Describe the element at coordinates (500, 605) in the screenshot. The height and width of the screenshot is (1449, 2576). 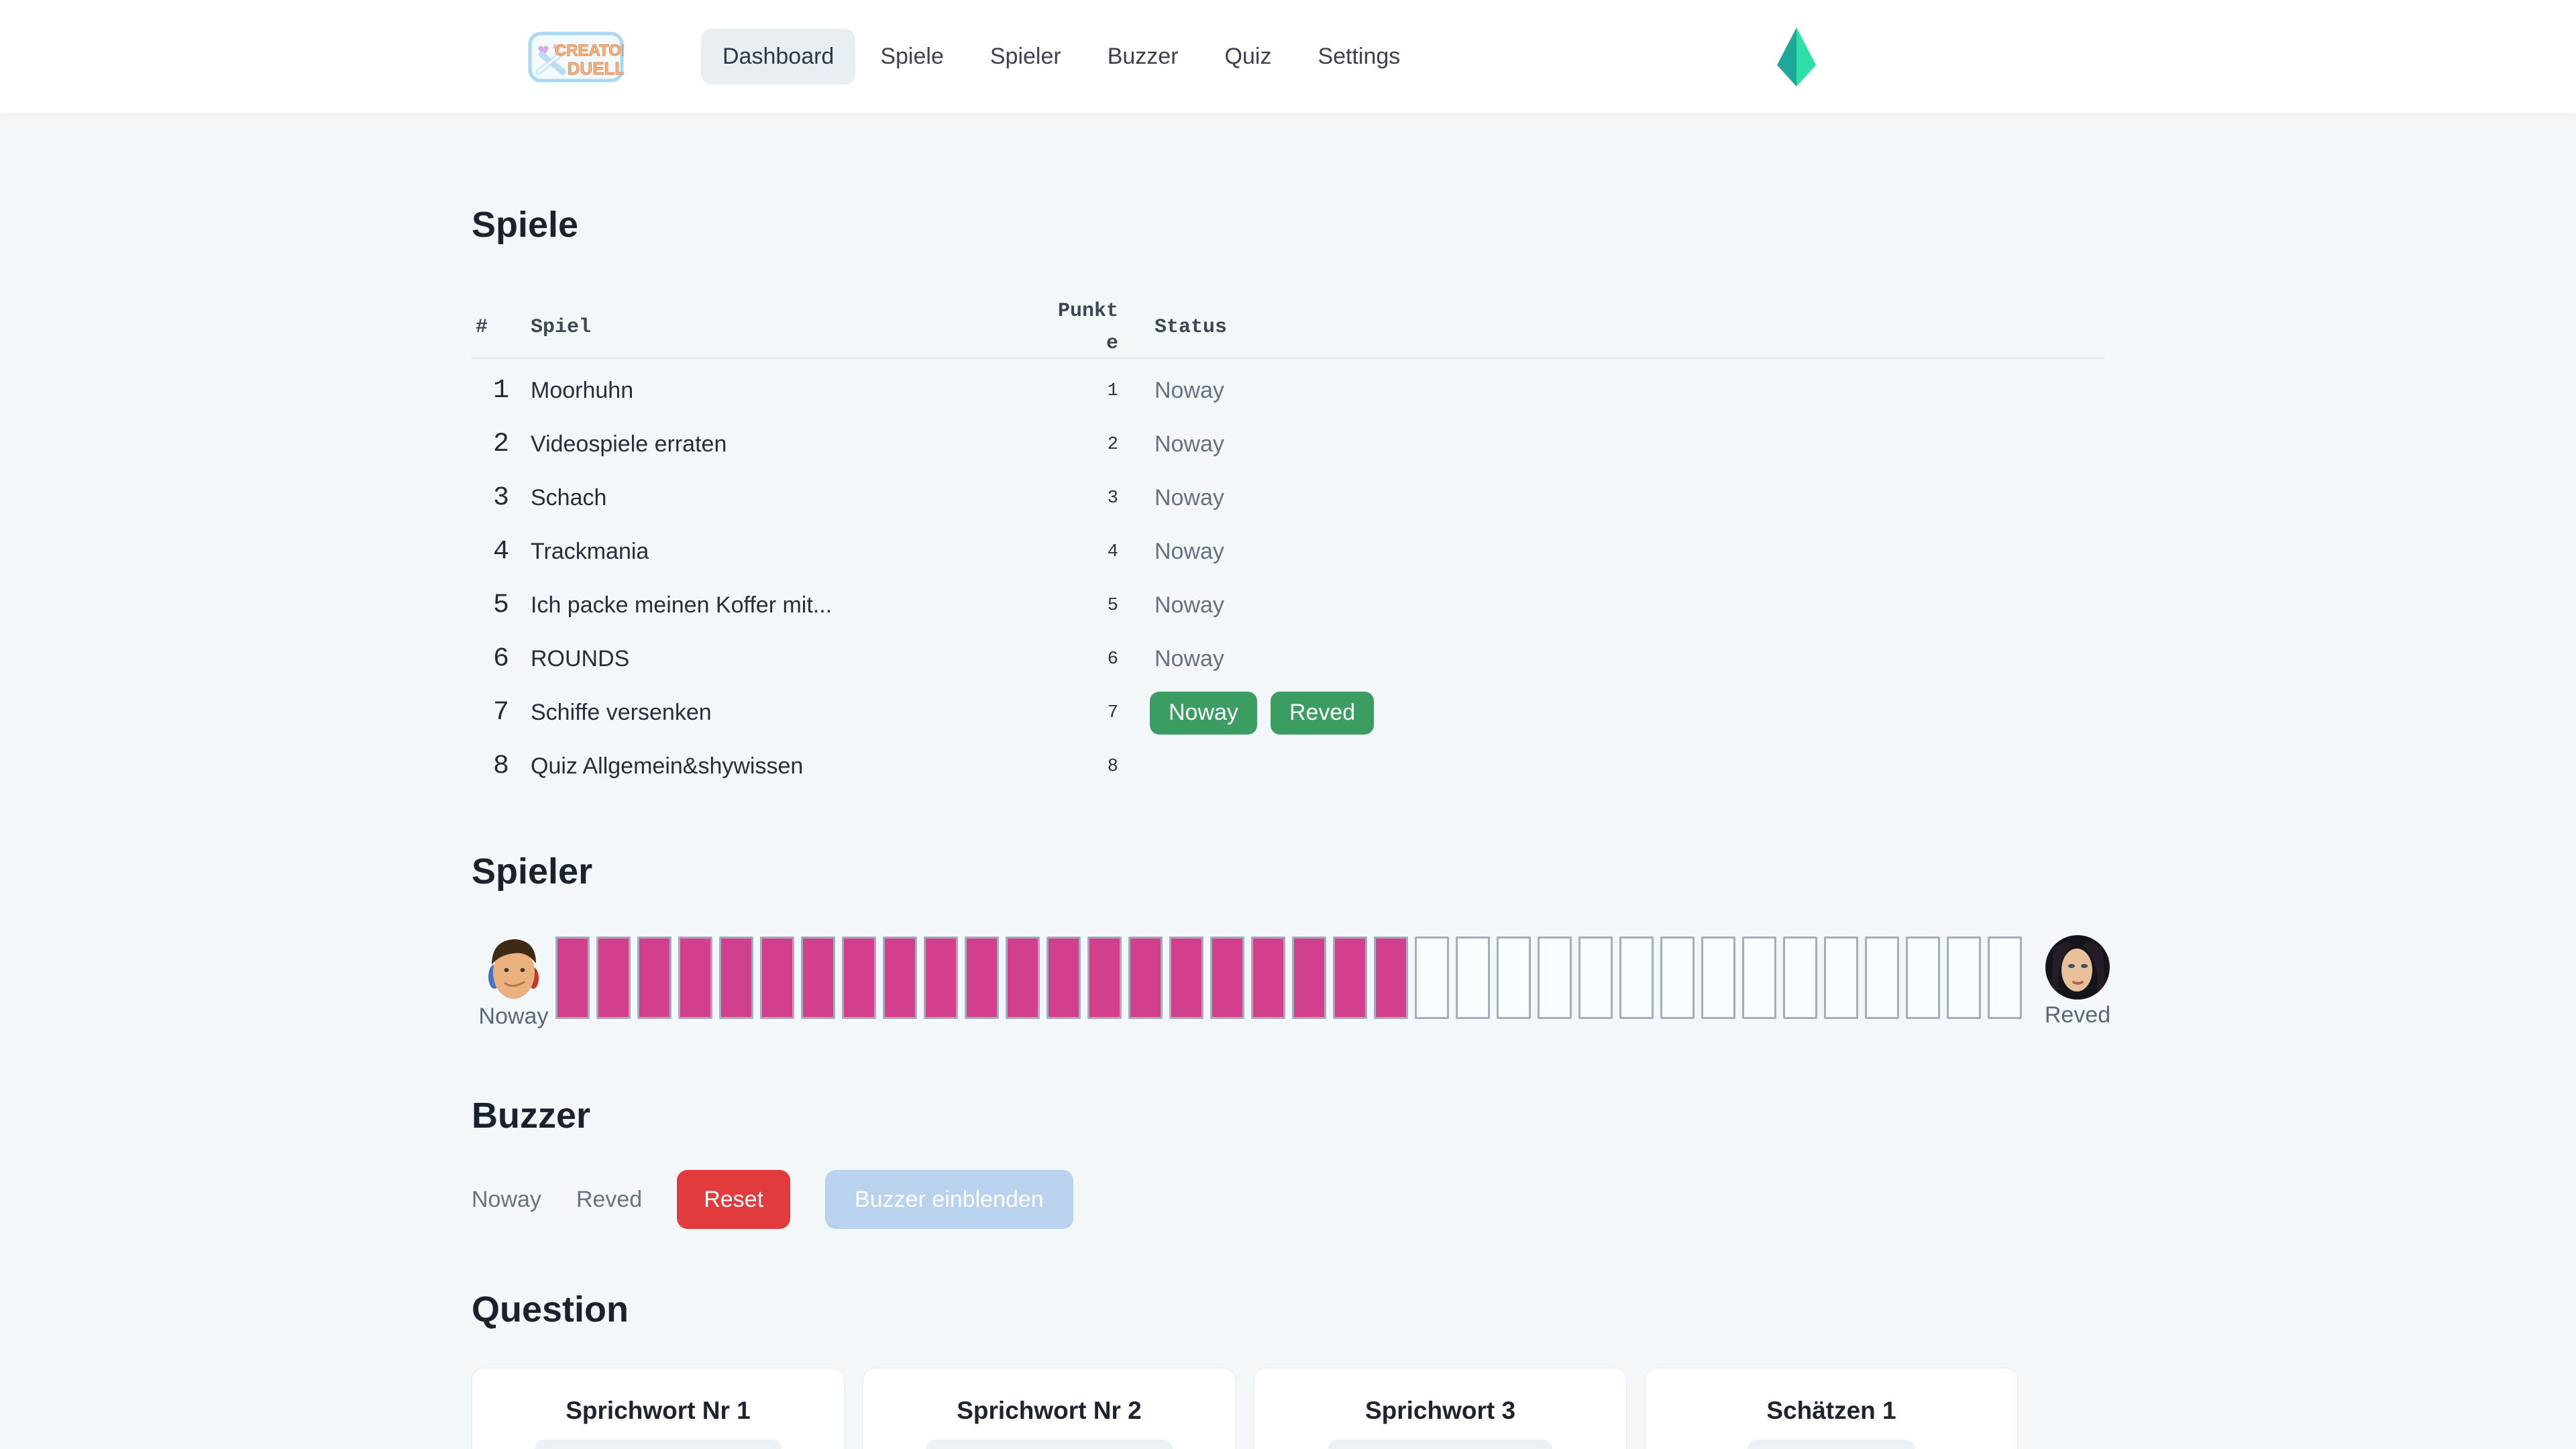
I see `row-number: 5` at that location.